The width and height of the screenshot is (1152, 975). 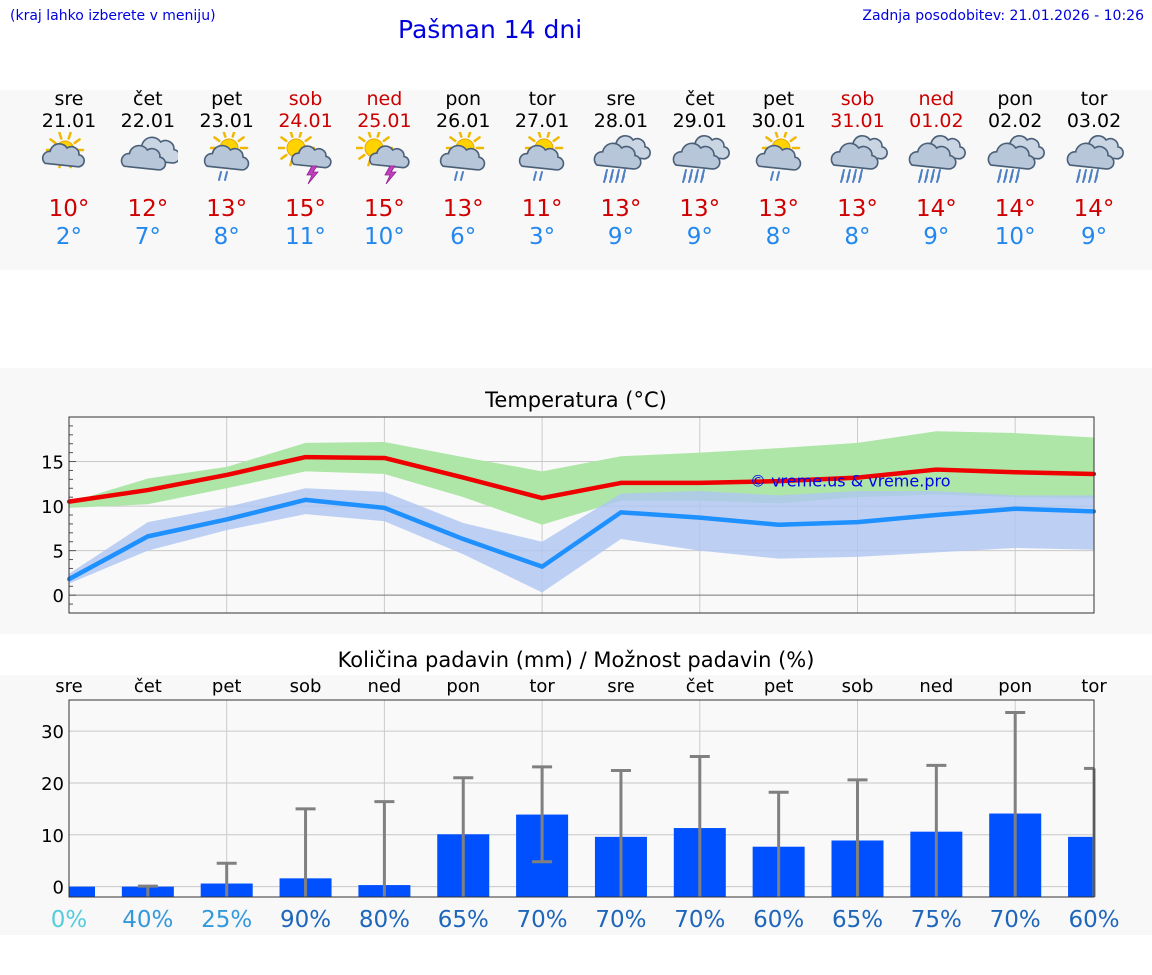 I want to click on day-name: tor, so click(x=1094, y=99).